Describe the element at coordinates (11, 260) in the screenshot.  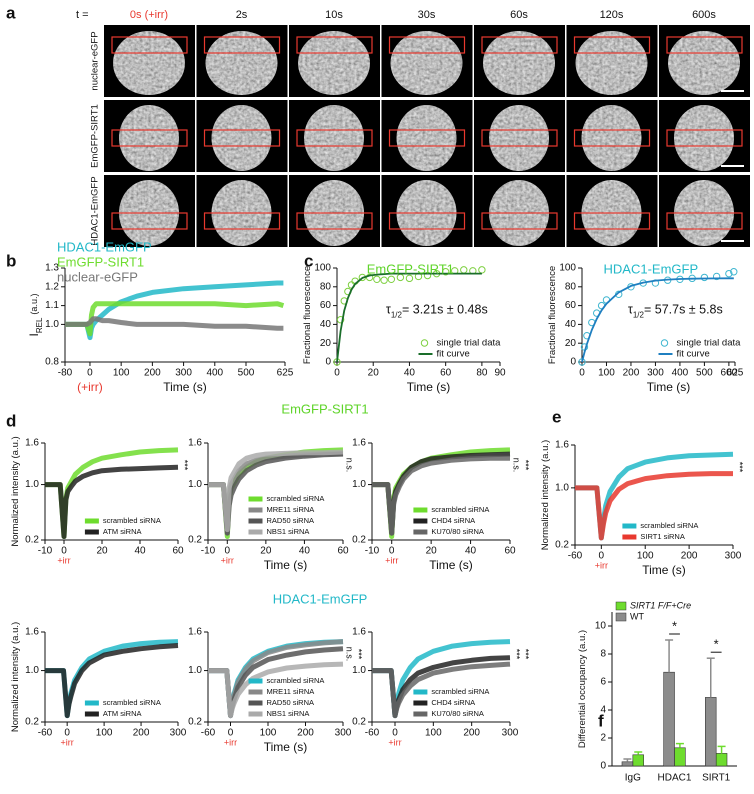
I see `panel-label: b` at that location.